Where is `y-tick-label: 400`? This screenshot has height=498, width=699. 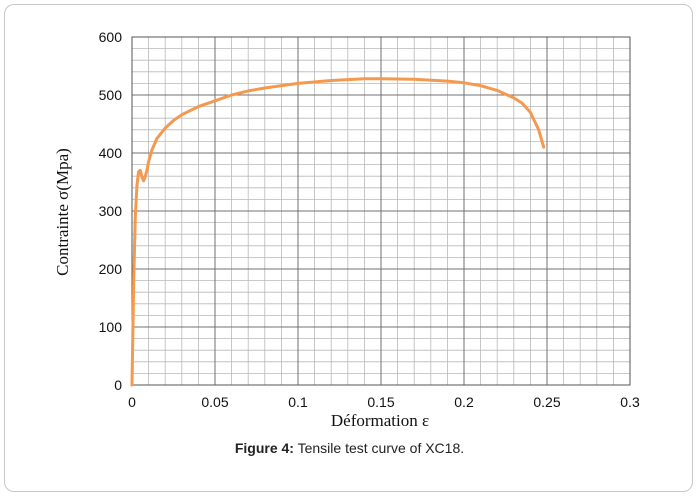 y-tick-label: 400 is located at coordinates (111, 153).